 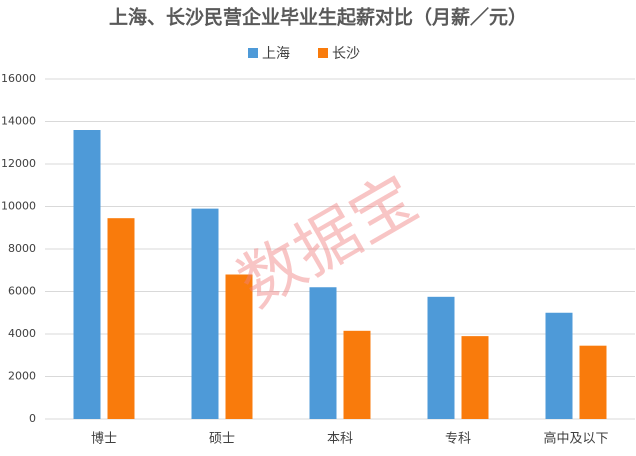 I want to click on x-tick-label: 高中及以下, so click(x=575, y=439).